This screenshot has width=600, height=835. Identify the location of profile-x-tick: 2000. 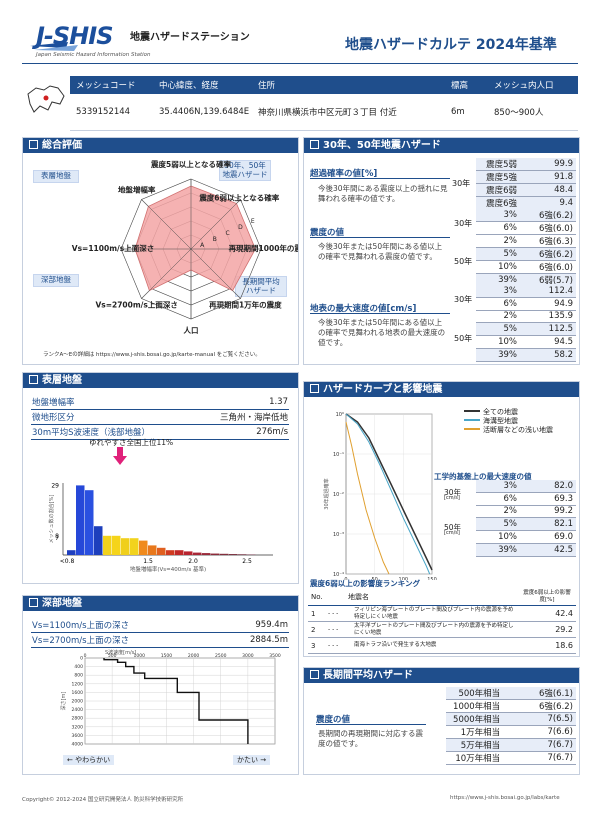
(194, 656).